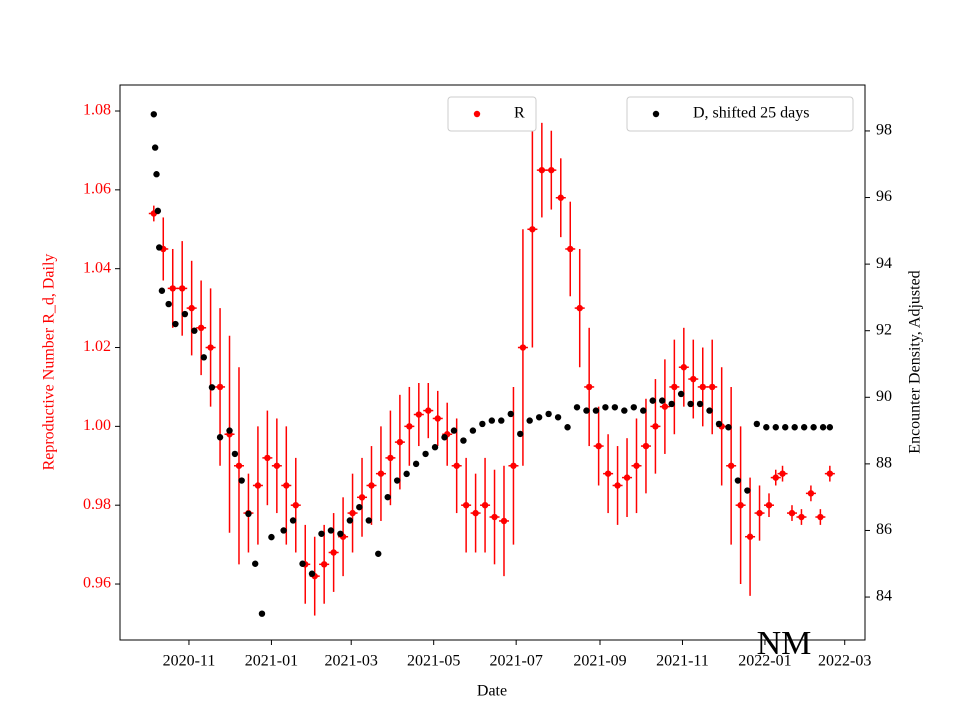  I want to click on y-tick-label: 1.06, so click(97, 189).